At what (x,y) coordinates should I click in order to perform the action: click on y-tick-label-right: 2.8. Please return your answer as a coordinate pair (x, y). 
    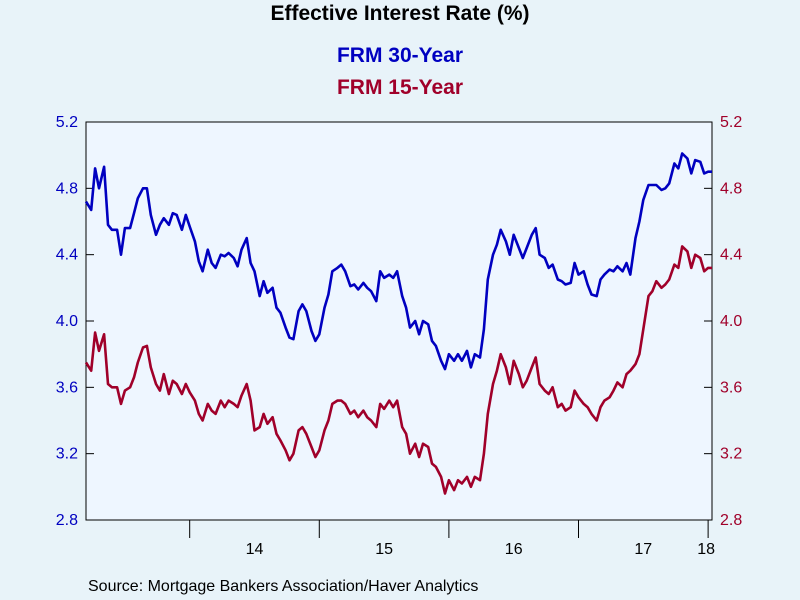
    Looking at the image, I should click on (731, 520).